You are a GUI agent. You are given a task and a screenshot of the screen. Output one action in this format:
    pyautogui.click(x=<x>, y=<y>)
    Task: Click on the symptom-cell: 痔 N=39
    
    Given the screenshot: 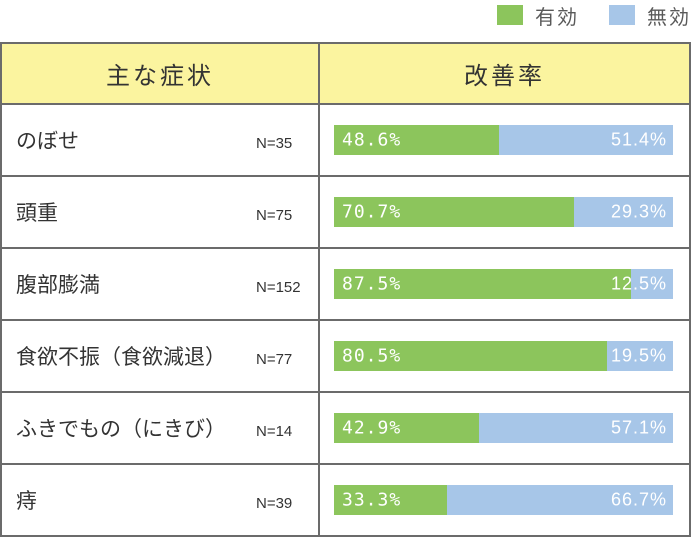 What is the action you would take?
    pyautogui.click(x=160, y=500)
    